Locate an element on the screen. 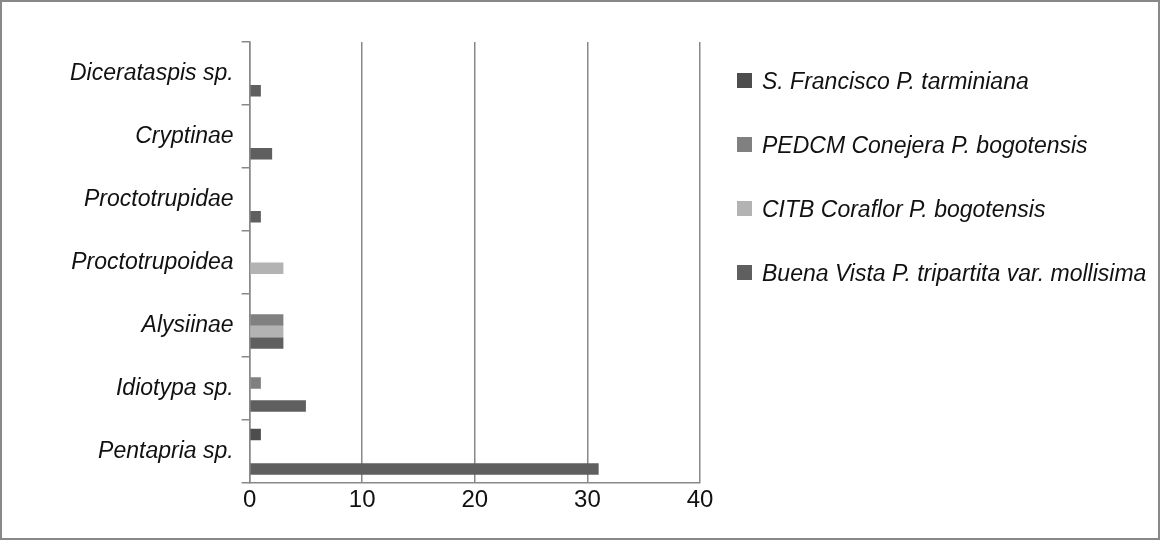 Image resolution: width=1160 pixels, height=540 pixels. y-tick-label: Proctotrupidae is located at coordinates (159, 197).